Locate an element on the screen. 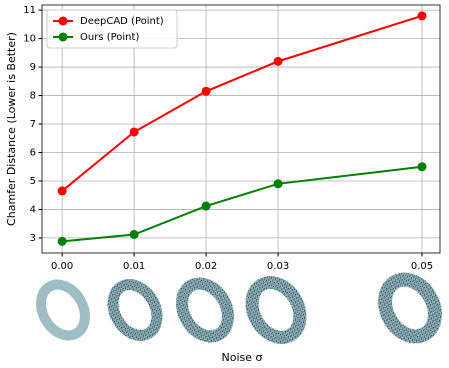  y-tick-label: 11 is located at coordinates (29, 10).